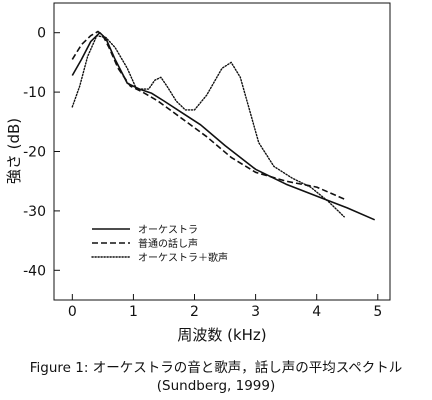  I want to click on y-axis-title: 強さ (dB), so click(14, 151).